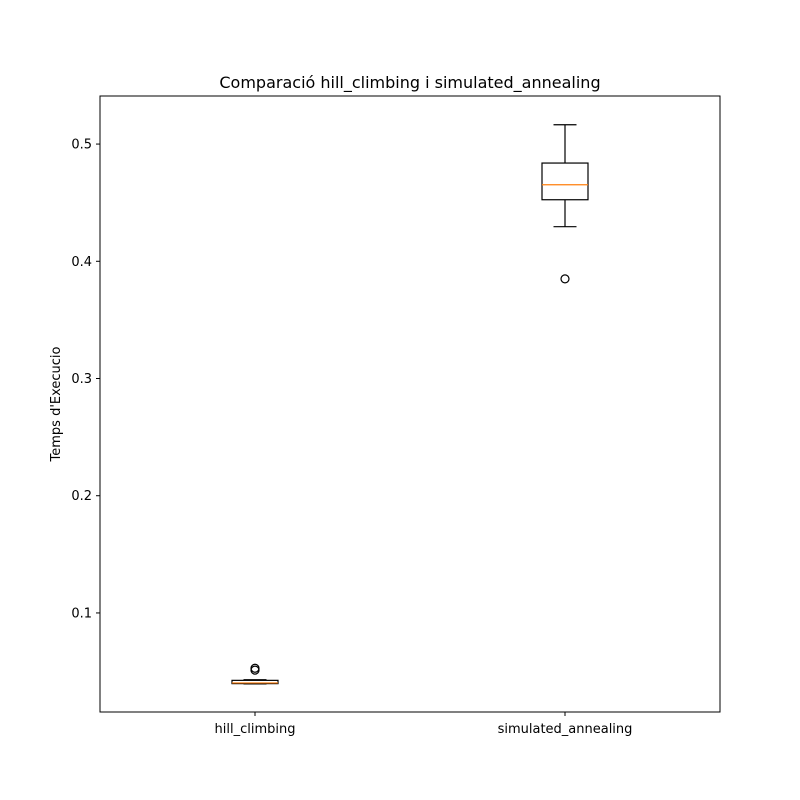 This screenshot has width=800, height=800. What do you see at coordinates (56, 404) in the screenshot?
I see `y-axis-label: Temps d'Execucio` at bounding box center [56, 404].